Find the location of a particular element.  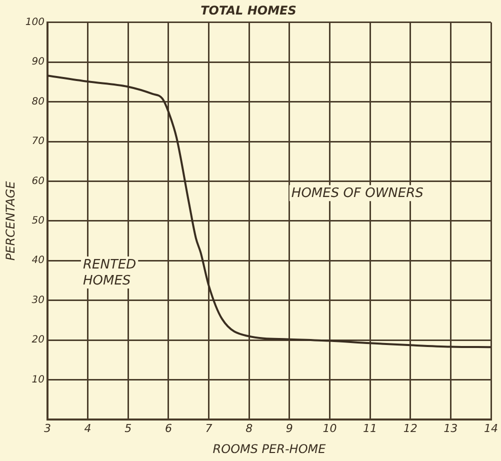

x-tick-label: 6 is located at coordinates (168, 428).